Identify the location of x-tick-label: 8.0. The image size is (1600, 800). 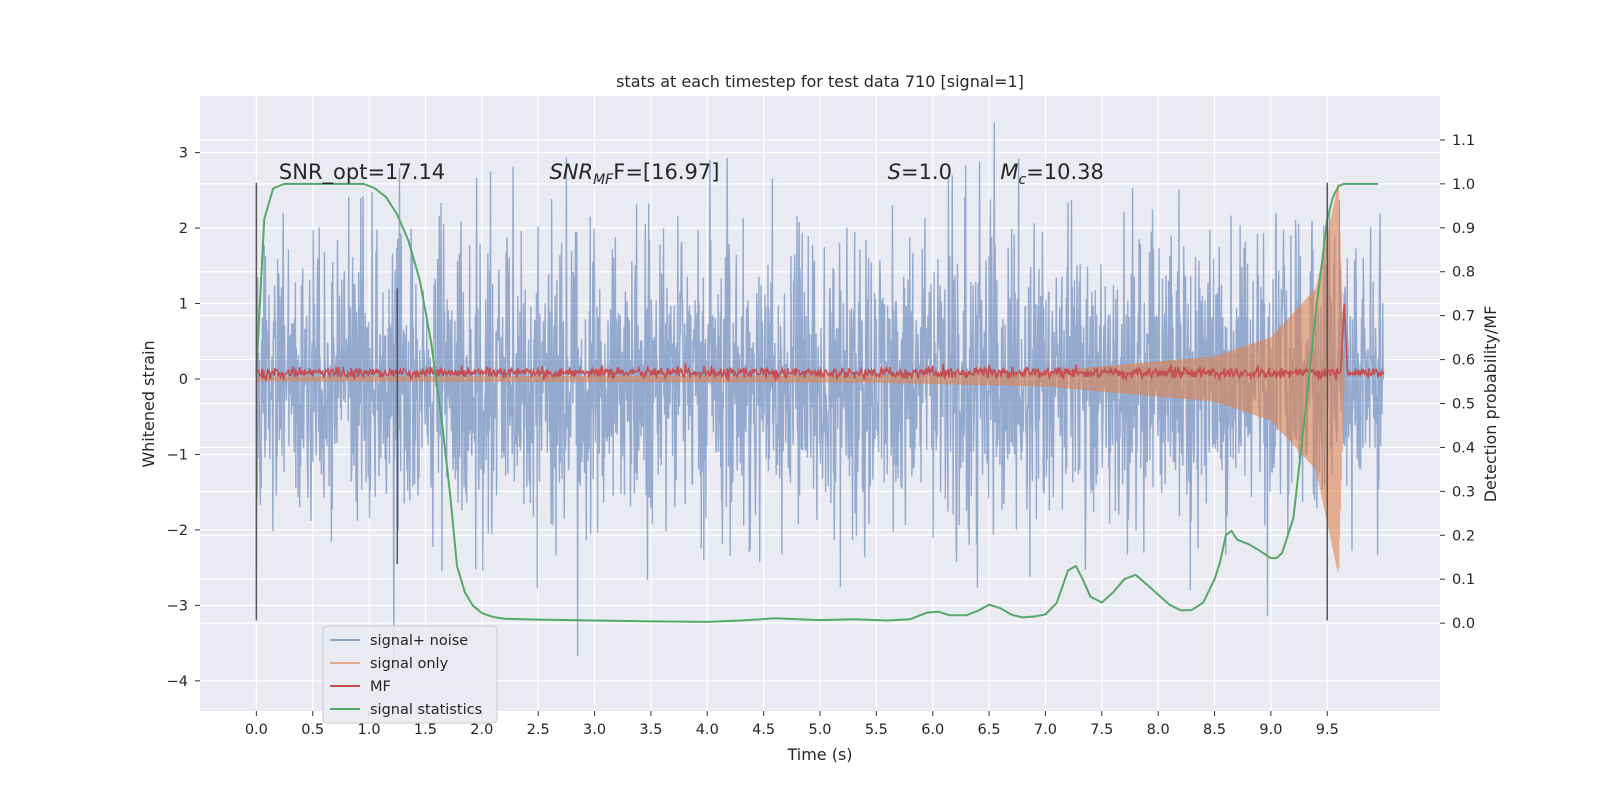
(1158, 730).